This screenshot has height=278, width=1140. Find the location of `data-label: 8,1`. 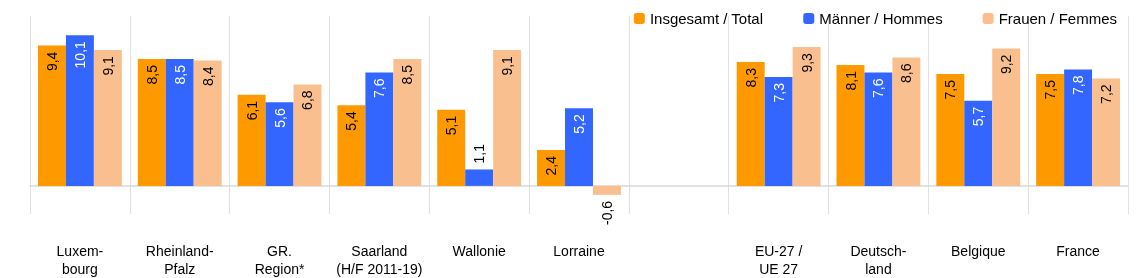

data-label: 8,1 is located at coordinates (850, 80).